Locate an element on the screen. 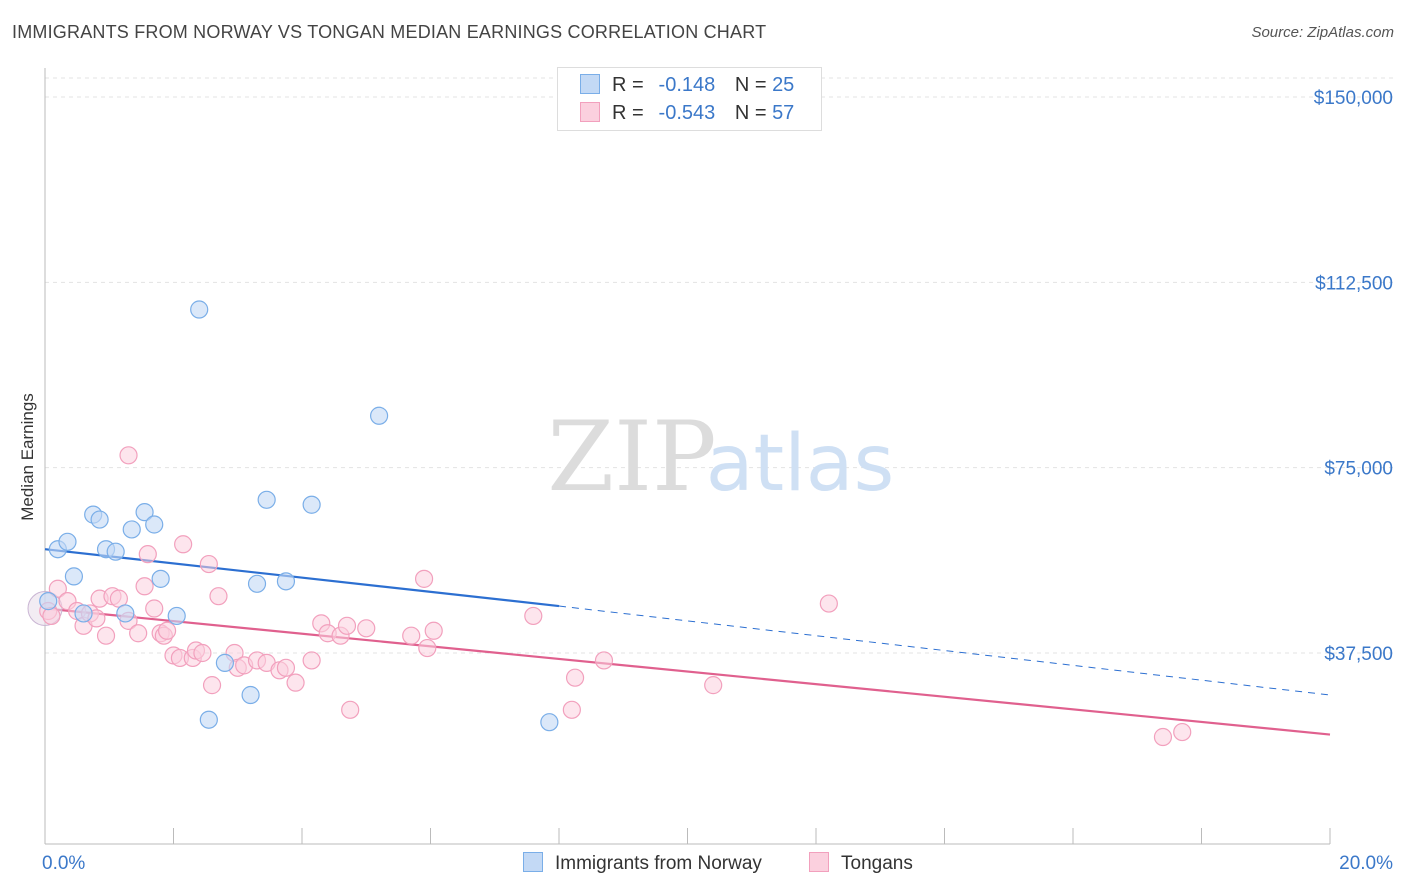 The width and height of the screenshot is (1406, 892). legend-row-tongans: R = -0.543 N = 57 is located at coordinates (687, 115).